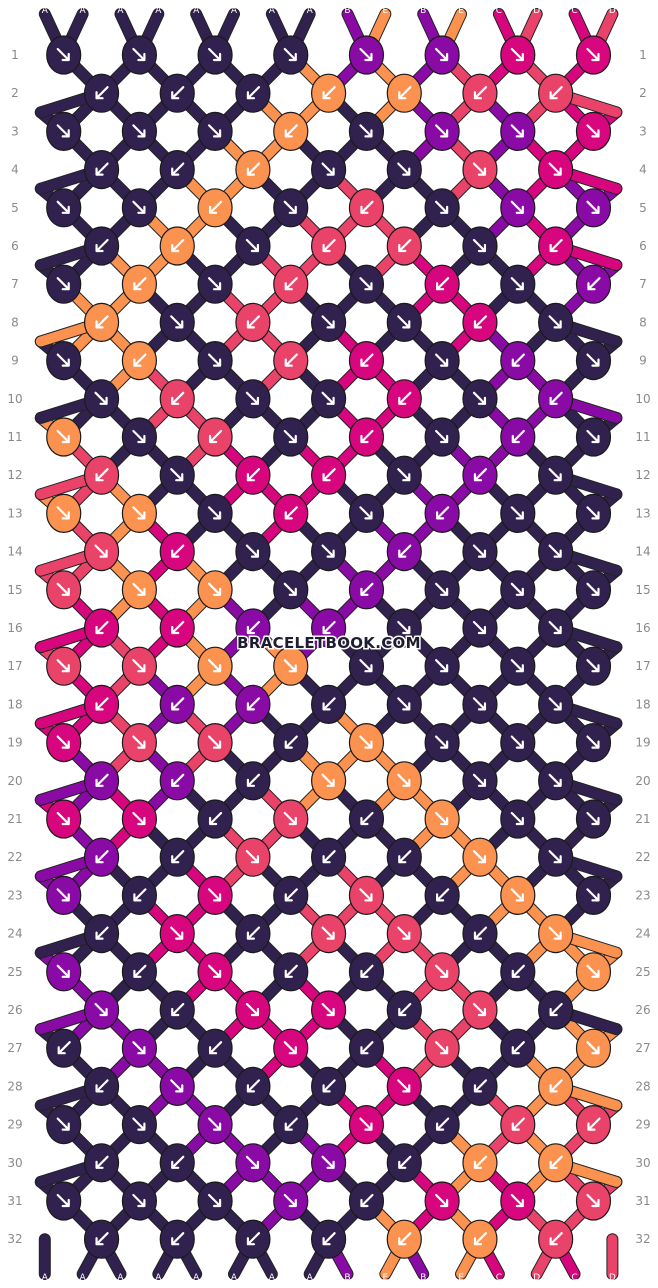  I want to click on row-number-left: 12, so click(14, 475).